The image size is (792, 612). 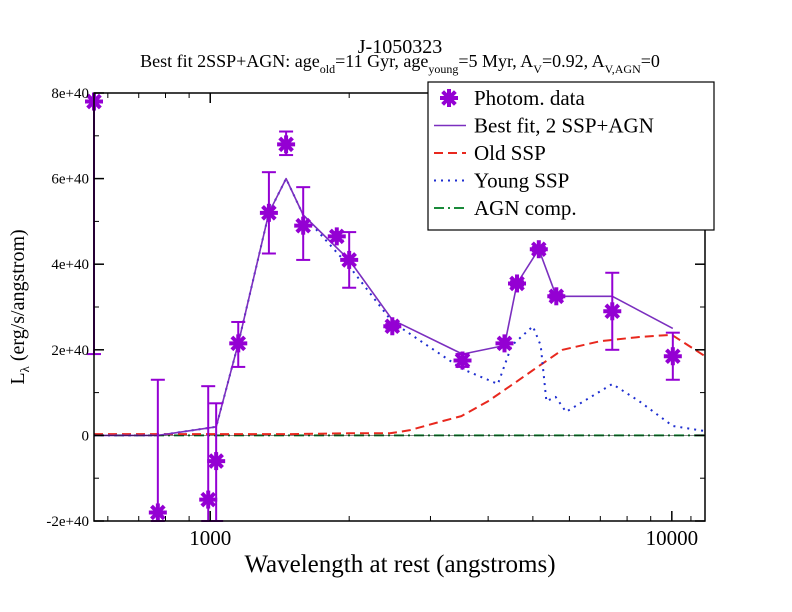 What do you see at coordinates (573, 61) in the screenshot?
I see `title-mid3: =0.92, A` at bounding box center [573, 61].